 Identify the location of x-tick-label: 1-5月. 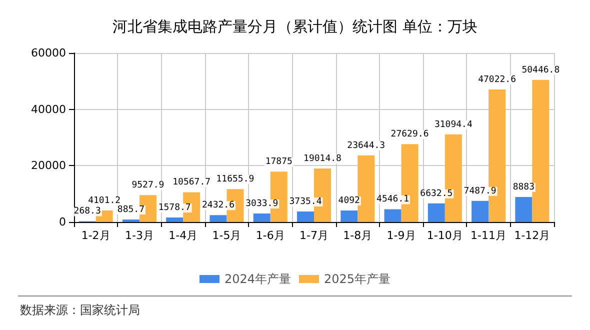
(227, 235).